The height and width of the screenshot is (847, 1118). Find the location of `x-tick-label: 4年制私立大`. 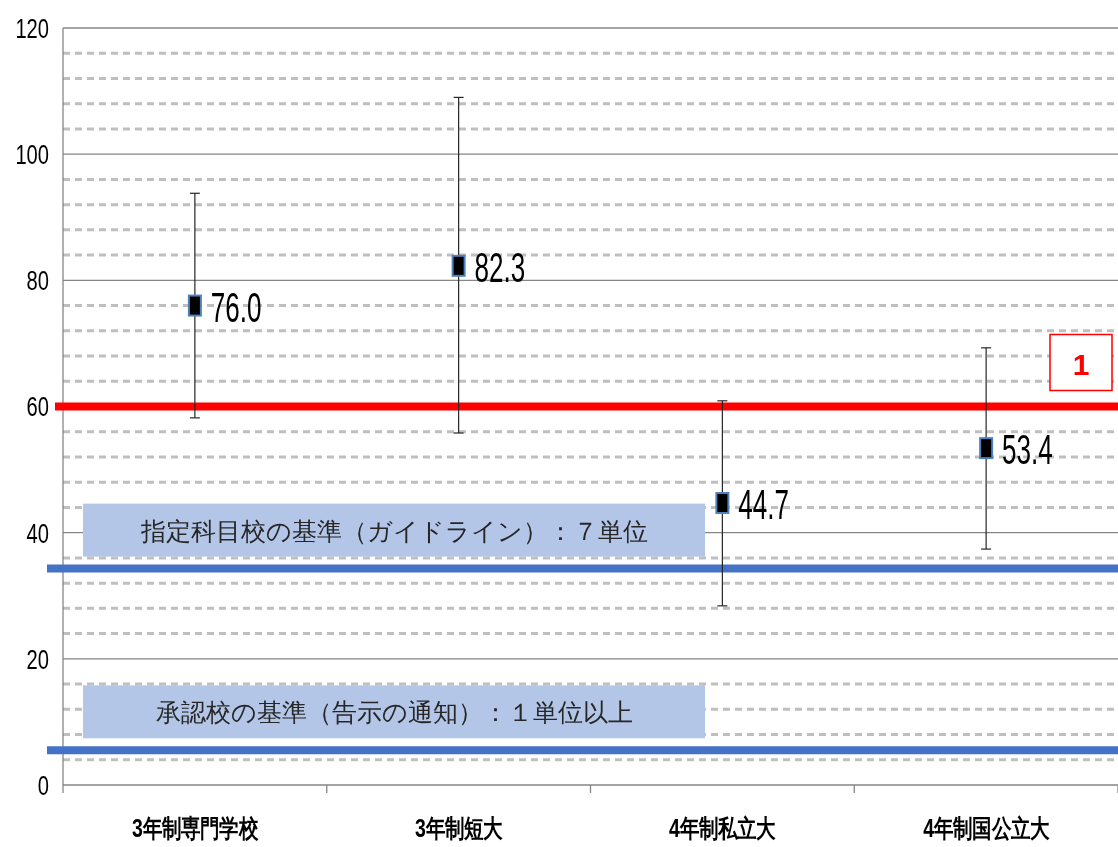

x-tick-label: 4年制私立大 is located at coordinates (723, 828).